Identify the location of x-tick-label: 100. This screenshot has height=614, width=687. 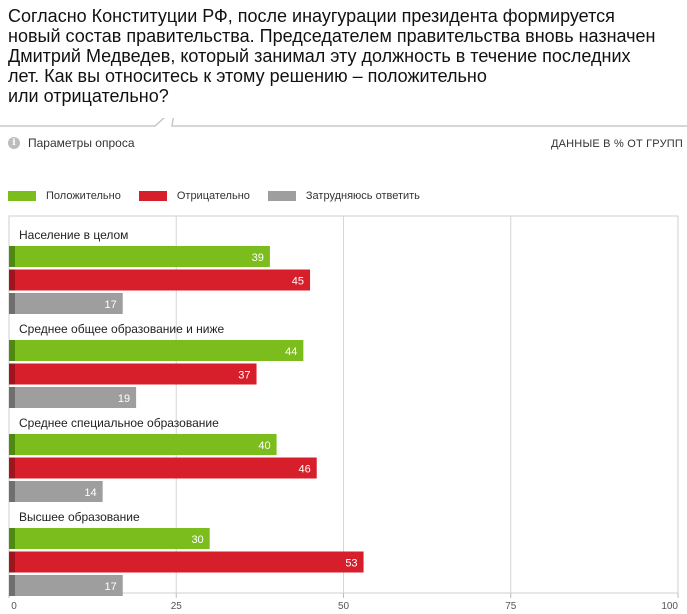
(669, 606).